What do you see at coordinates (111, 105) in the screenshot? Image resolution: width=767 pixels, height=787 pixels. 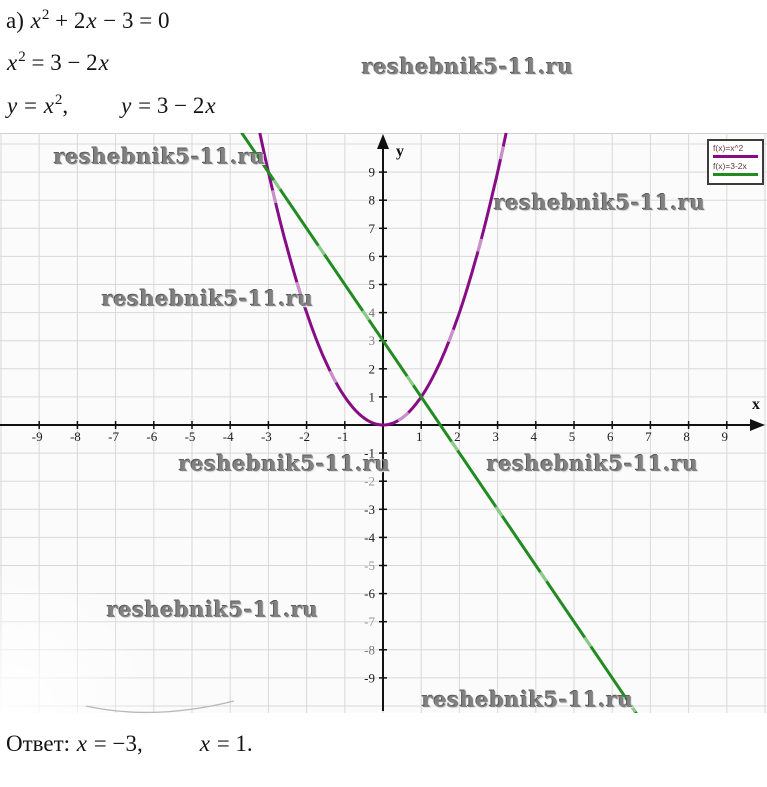 I see `equation-line-3: y = x2, y = 3 − 2x` at bounding box center [111, 105].